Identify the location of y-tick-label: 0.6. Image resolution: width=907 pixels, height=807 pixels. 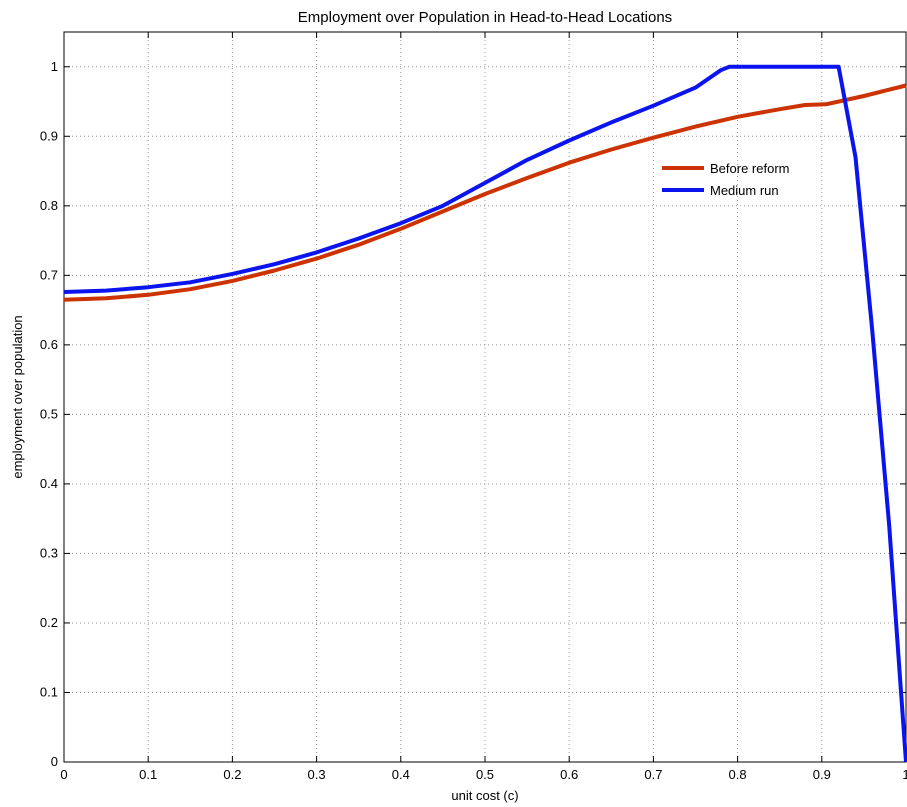
(49, 344).